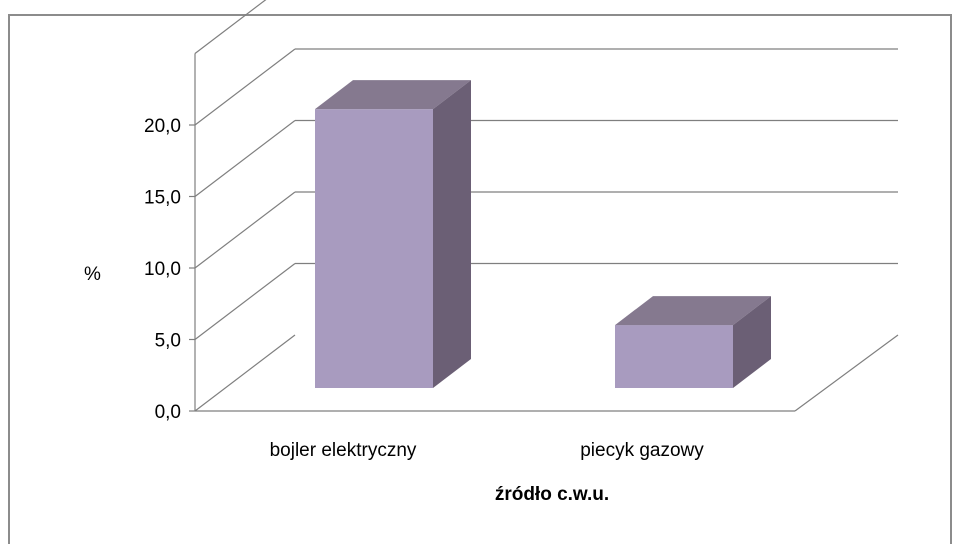 The image size is (958, 544). What do you see at coordinates (162, 198) in the screenshot?
I see `y-tick-label: 15,0` at bounding box center [162, 198].